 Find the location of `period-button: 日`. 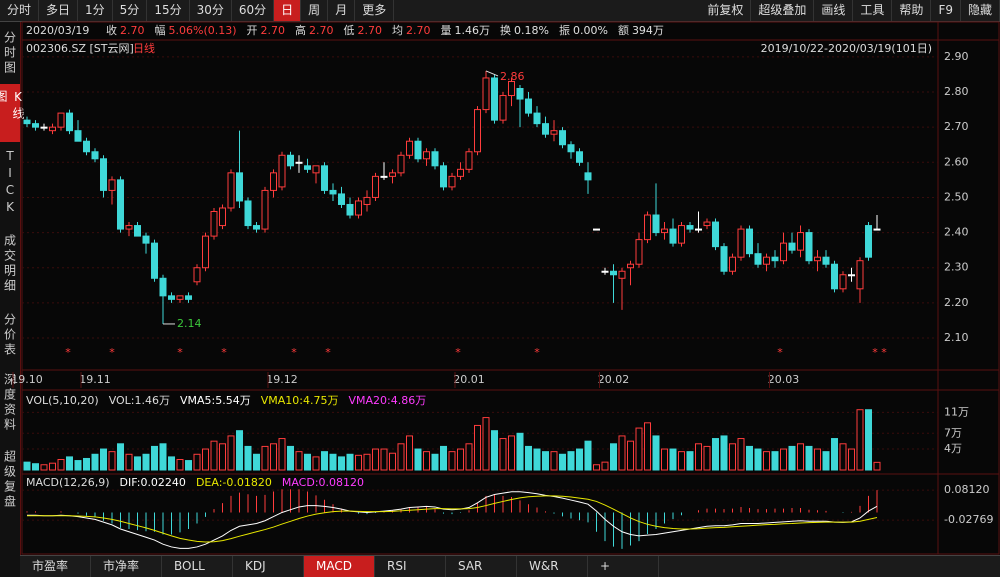

period-button: 日 is located at coordinates (288, 10).